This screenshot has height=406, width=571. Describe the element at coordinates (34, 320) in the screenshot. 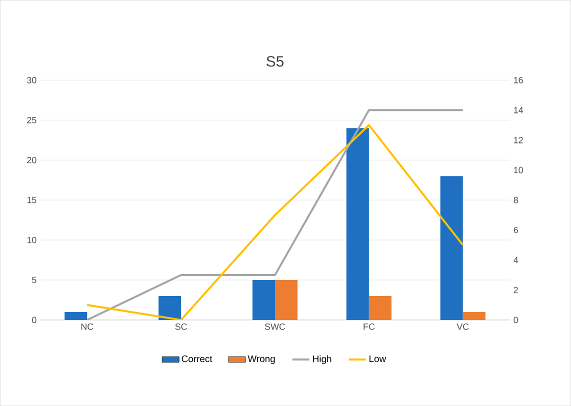

I see `y-tick-label: 0` at that location.